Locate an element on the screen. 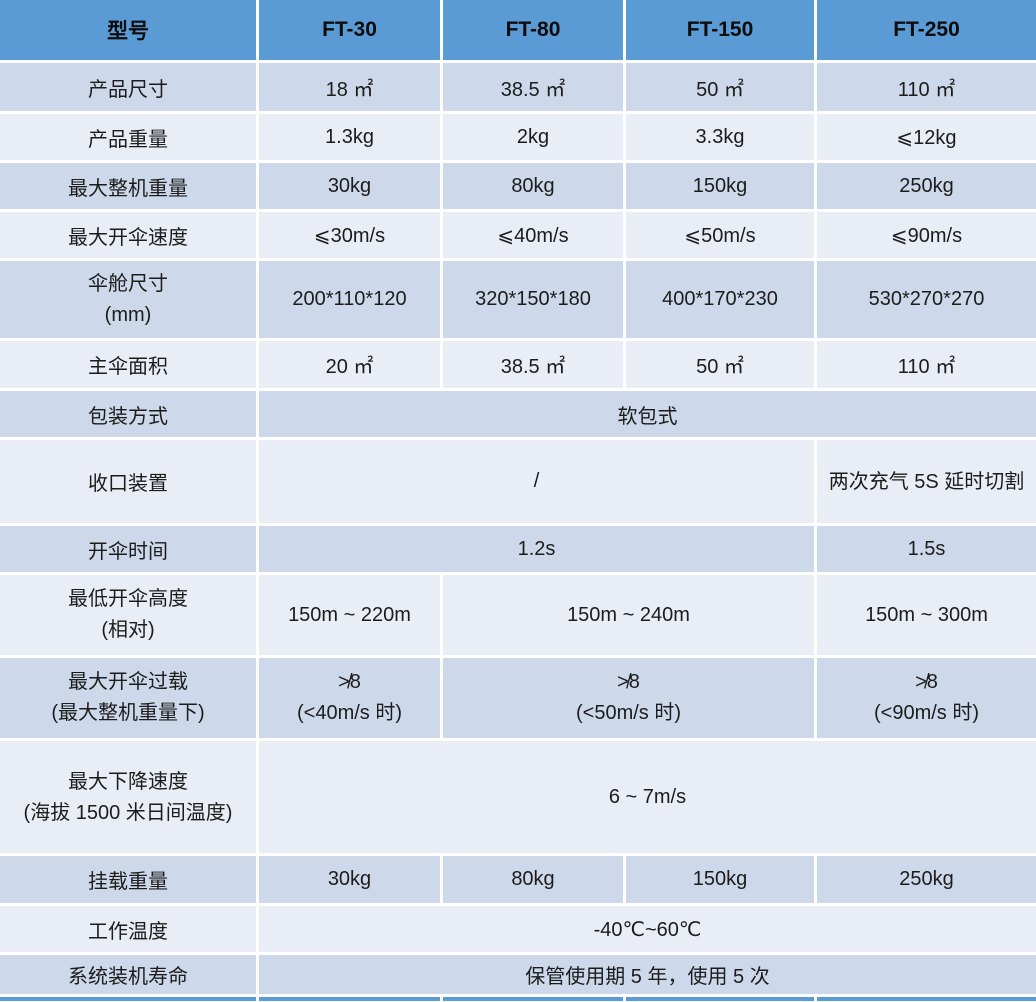 The image size is (1036, 1002). row-label-text: 最低开伞高度 is located at coordinates (128, 599).